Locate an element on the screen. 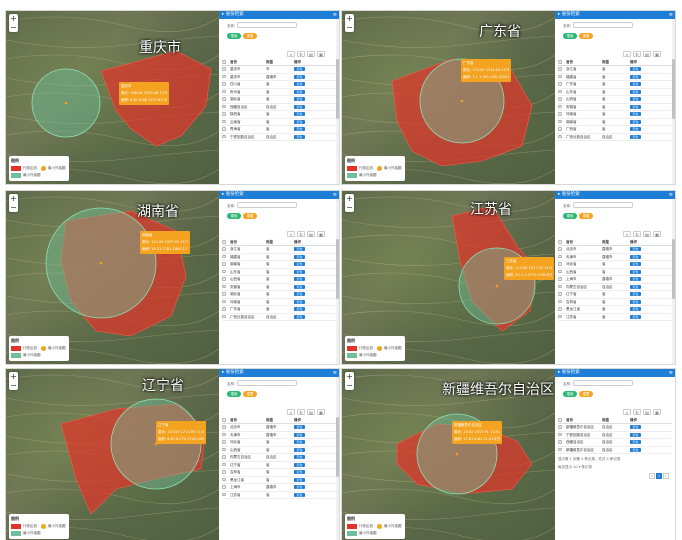 The width and height of the screenshot is (682, 540). table-row: 西藏自治区 自治区 定位 is located at coordinates (279, 107).